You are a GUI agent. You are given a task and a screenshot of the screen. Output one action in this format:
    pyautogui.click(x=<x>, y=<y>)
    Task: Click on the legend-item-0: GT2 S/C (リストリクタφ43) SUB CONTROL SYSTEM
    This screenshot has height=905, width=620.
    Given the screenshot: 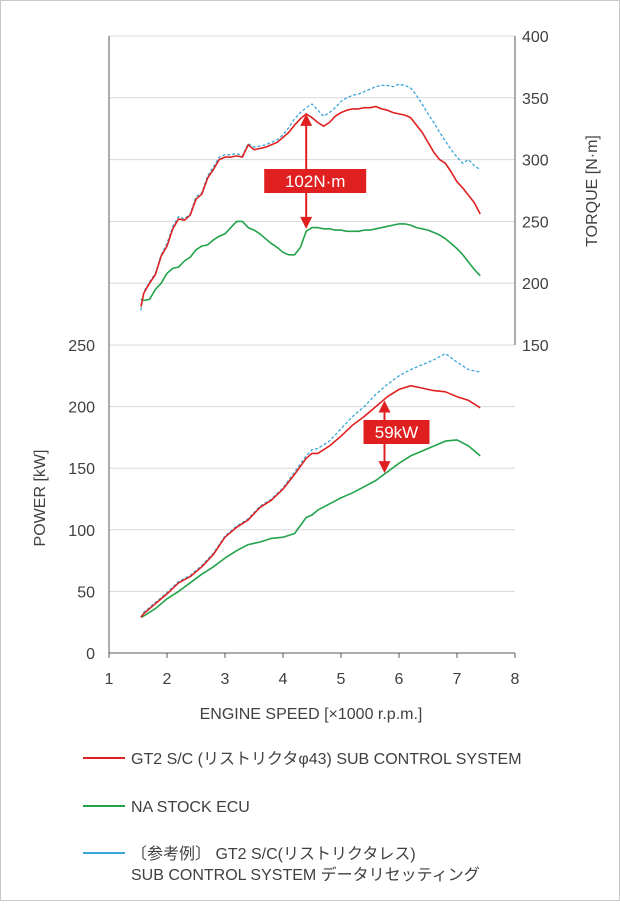 What is the action you would take?
    pyautogui.click(x=302, y=759)
    